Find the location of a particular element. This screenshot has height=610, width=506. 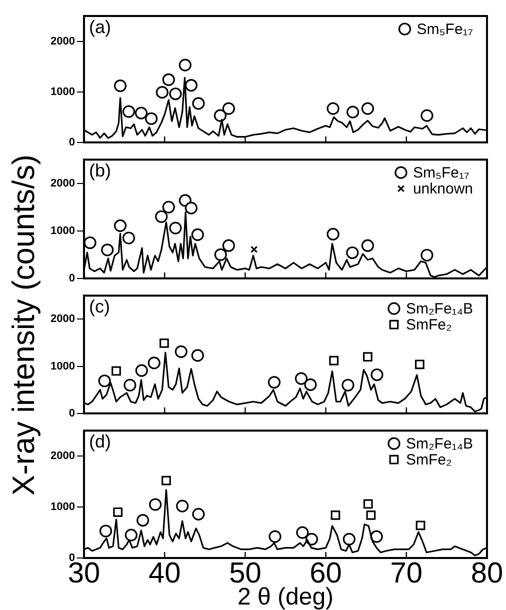

x-tick-label: 70 is located at coordinates (406, 574).